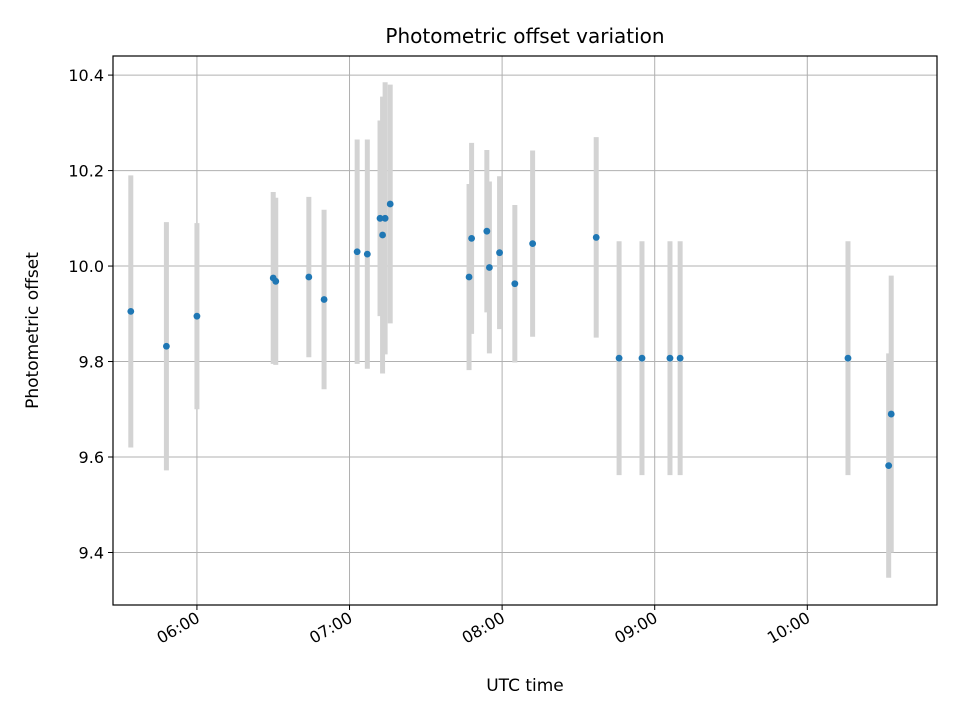  What do you see at coordinates (91, 552) in the screenshot?
I see `y-tick-label: 9.4` at bounding box center [91, 552].